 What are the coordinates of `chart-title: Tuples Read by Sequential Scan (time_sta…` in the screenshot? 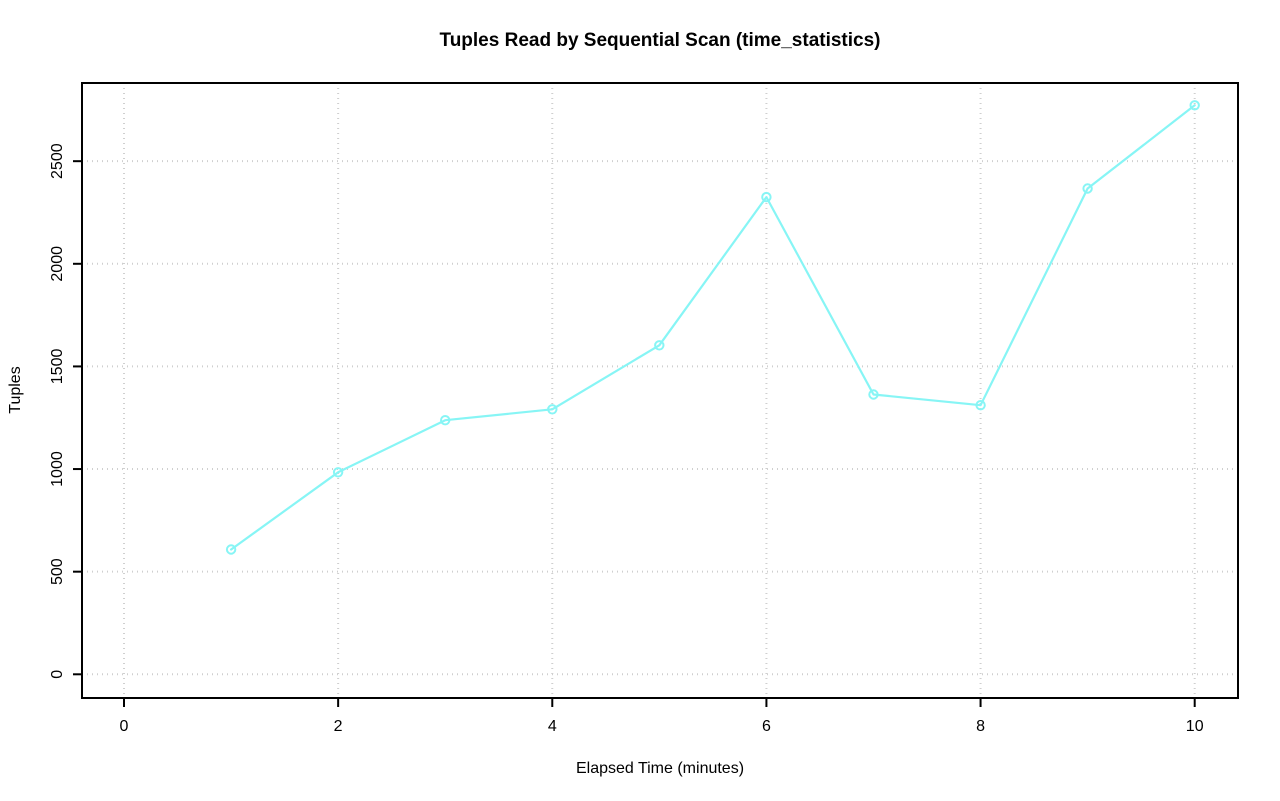 It's located at (660, 40).